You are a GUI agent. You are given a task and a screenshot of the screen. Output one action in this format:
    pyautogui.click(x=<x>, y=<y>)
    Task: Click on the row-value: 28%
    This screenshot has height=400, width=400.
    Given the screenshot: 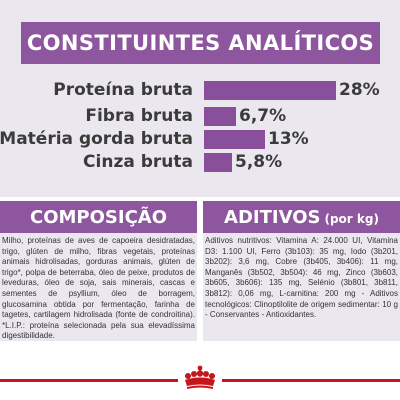 What is the action you would take?
    pyautogui.click(x=359, y=90)
    